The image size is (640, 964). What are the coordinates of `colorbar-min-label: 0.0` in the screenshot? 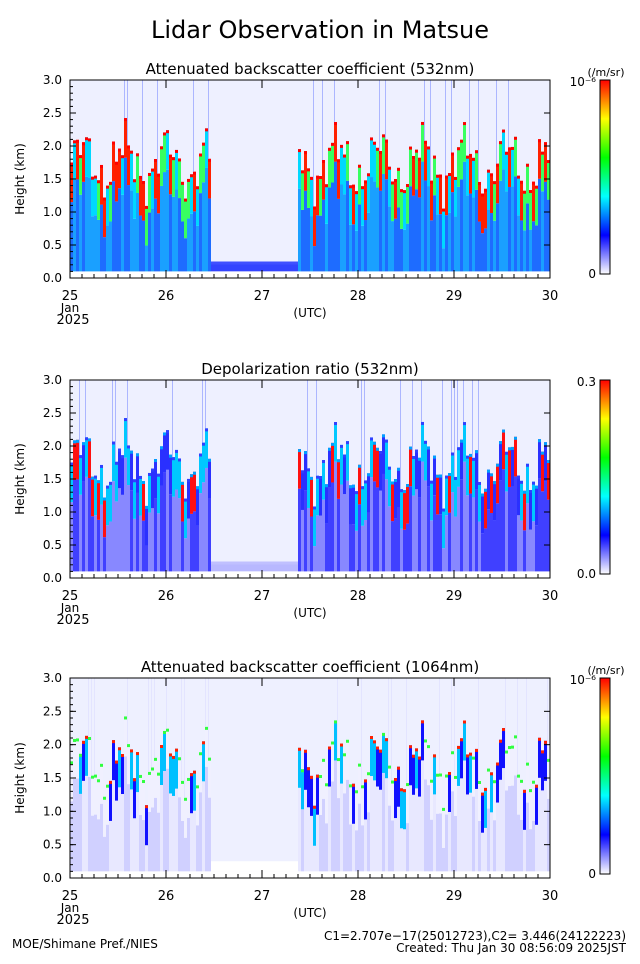 It's located at (586, 574).